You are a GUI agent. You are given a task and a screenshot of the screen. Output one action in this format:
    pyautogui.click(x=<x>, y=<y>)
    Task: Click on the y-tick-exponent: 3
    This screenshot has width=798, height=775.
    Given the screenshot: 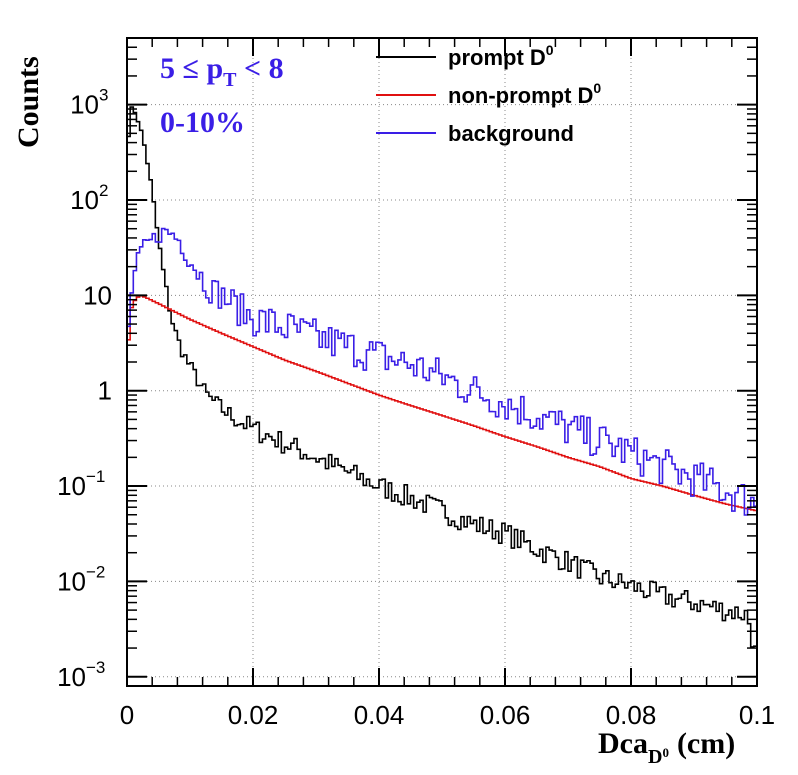 What is the action you would take?
    pyautogui.click(x=103, y=95)
    